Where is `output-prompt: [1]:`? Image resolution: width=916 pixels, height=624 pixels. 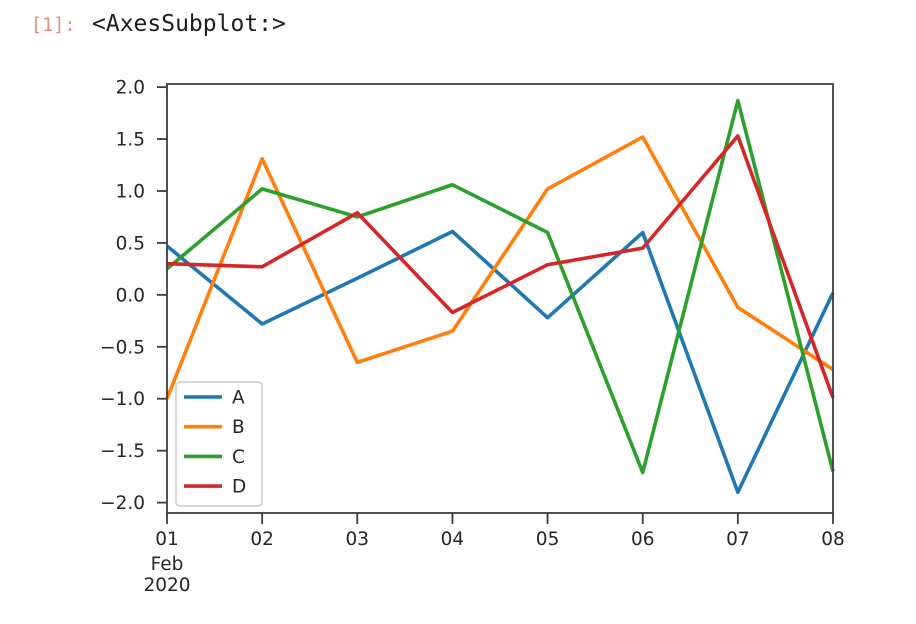
output-prompt: [1]: is located at coordinates (53, 25).